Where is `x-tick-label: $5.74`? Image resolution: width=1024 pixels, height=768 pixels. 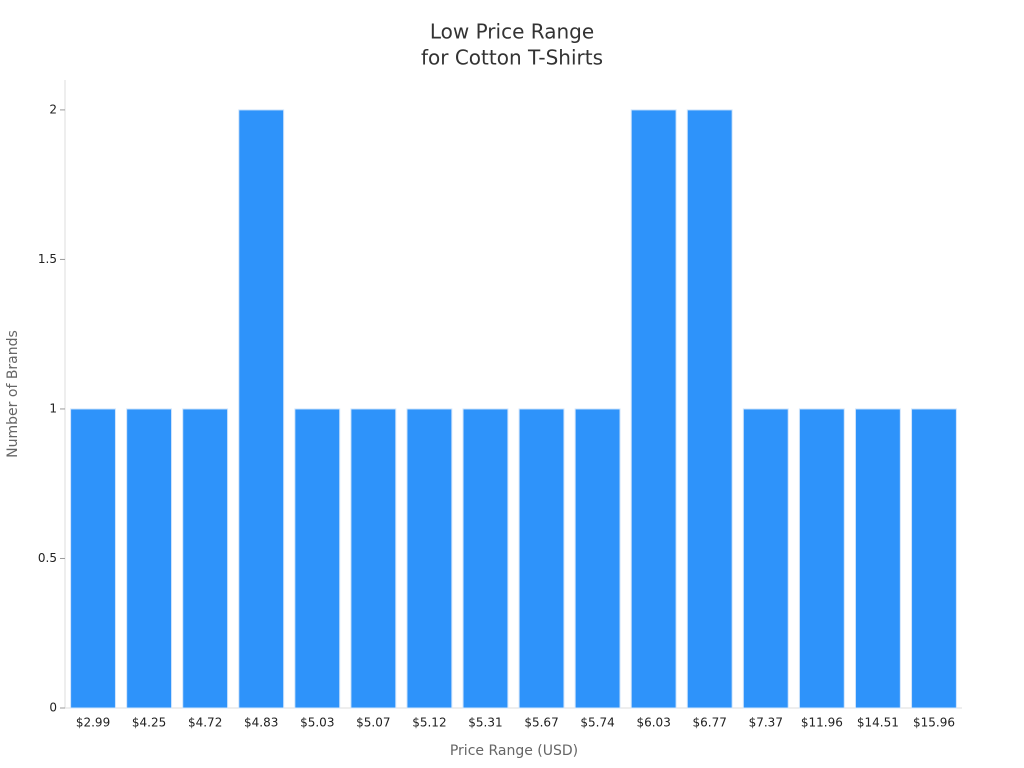 x-tick-label: $5.74 is located at coordinates (597, 723).